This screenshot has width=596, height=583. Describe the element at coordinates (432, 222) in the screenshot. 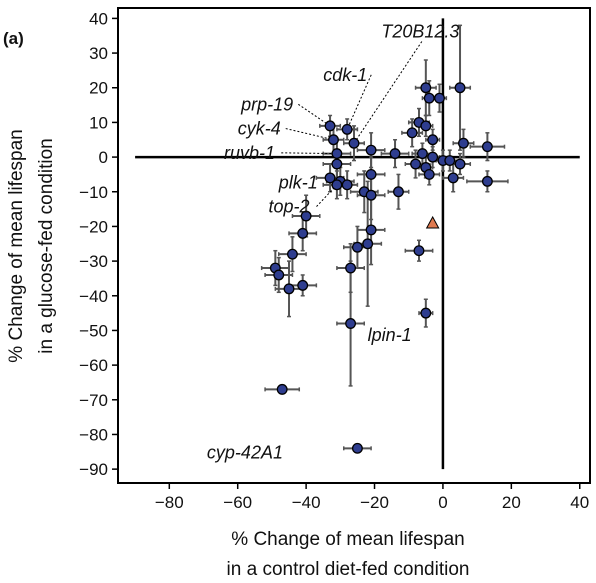

I see `reference-triangle-point` at that location.